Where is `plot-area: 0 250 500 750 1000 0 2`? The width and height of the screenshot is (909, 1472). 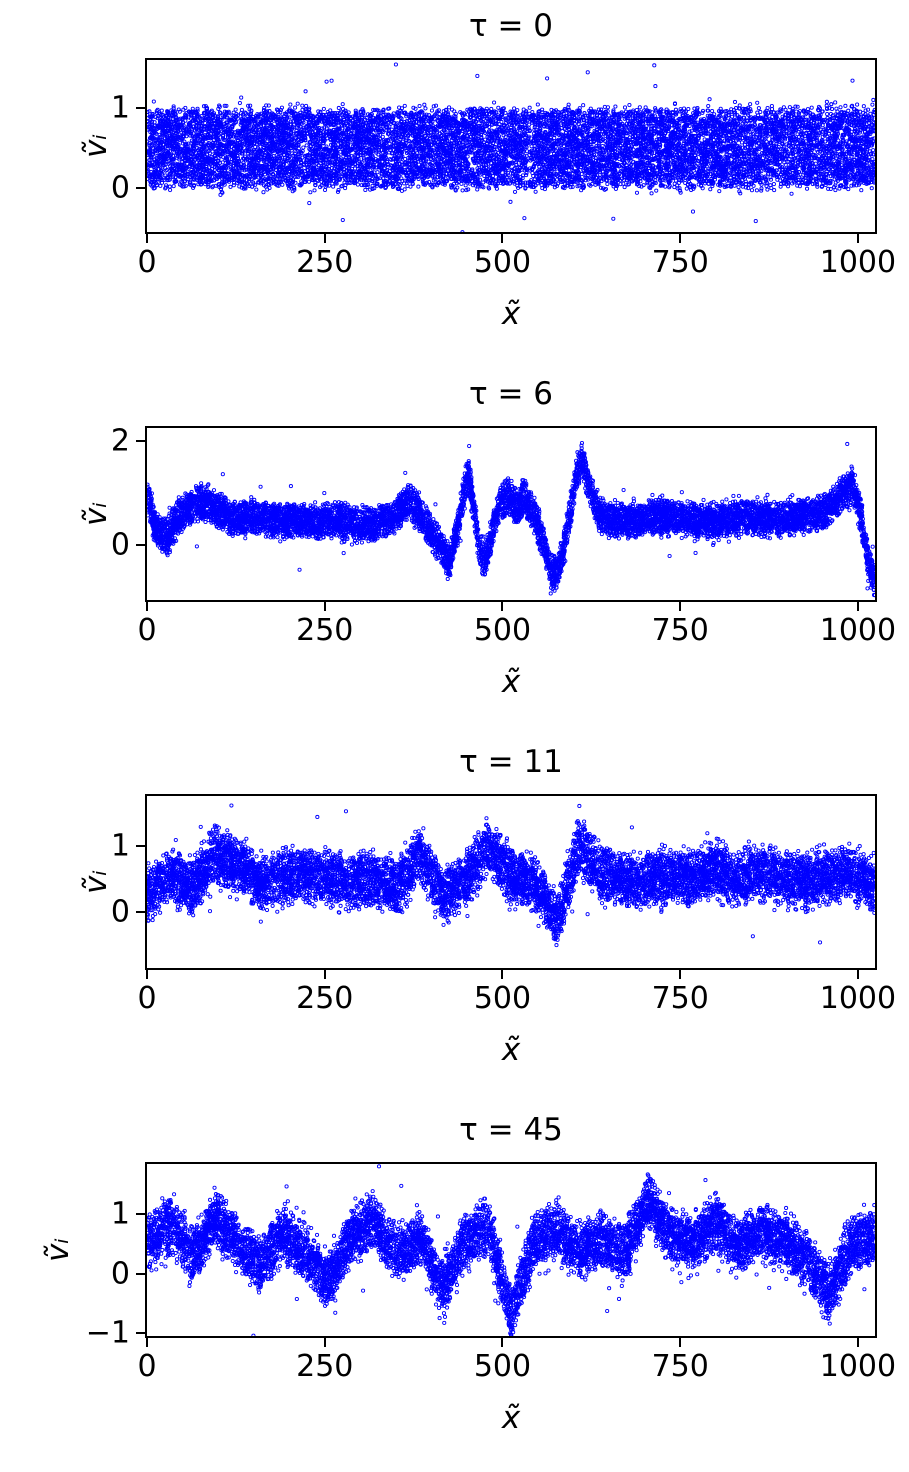 plot-area: 0 250 500 750 1000 0 2 is located at coordinates (503, 536).